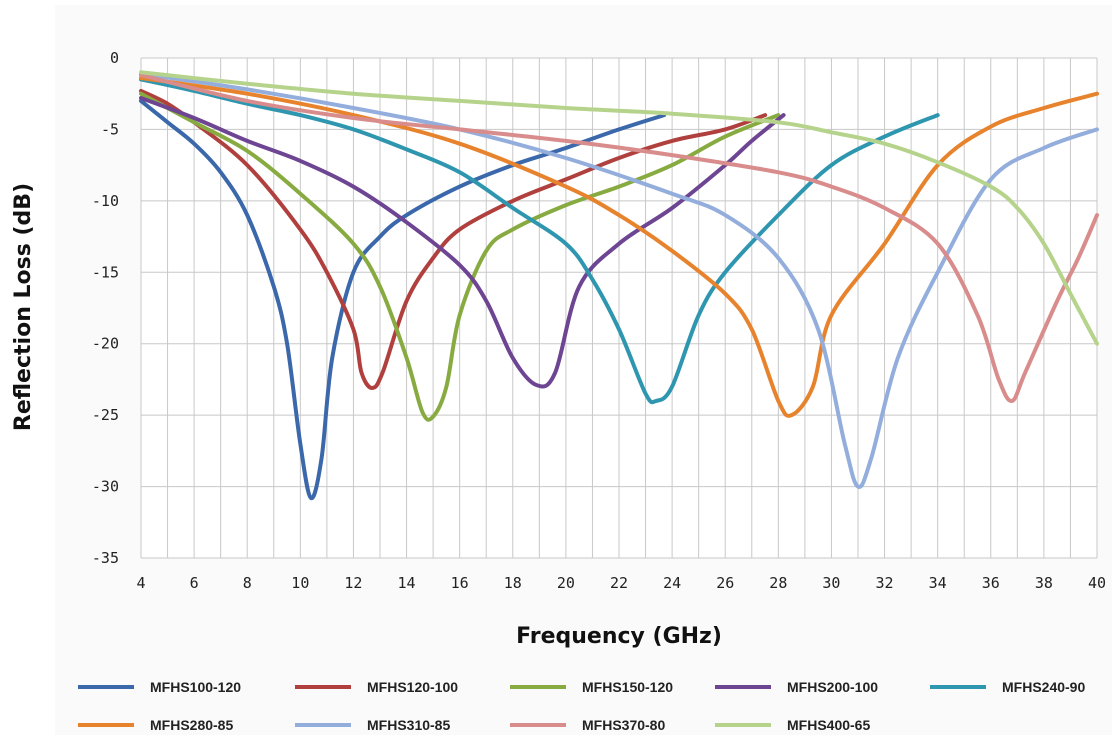  What do you see at coordinates (513, 583) in the screenshot?
I see `x-tick-label: 18` at bounding box center [513, 583].